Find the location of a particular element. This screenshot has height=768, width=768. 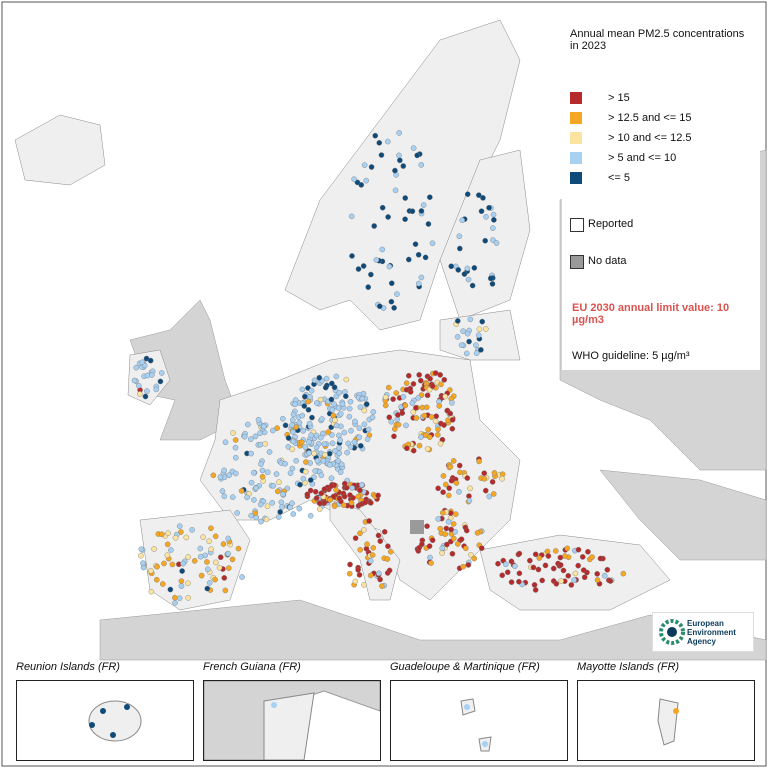

legend-label: <= 5 is located at coordinates (619, 178).